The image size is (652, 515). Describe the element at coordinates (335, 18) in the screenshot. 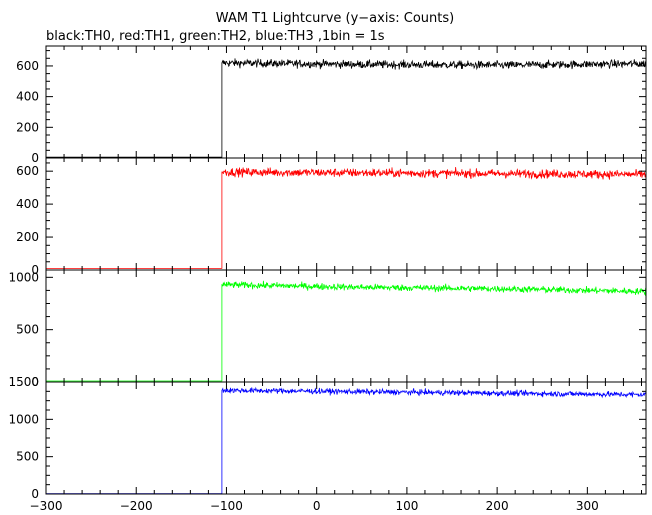

I see `chart-title: WAM T1 Lightcurve (y−axis: Counts)` at that location.